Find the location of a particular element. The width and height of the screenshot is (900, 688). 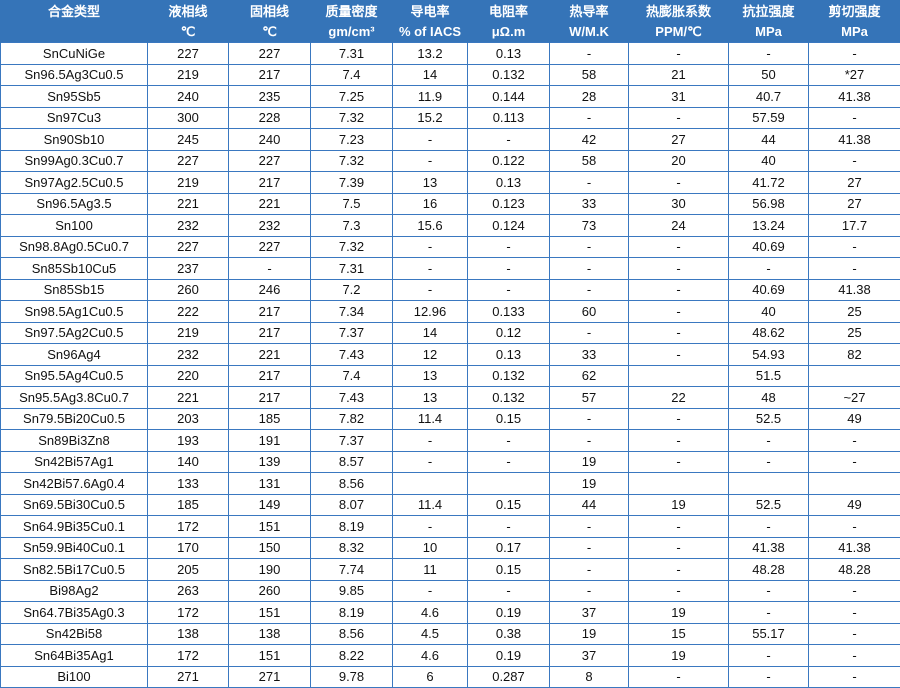

value-cell: 227 is located at coordinates (270, 247).